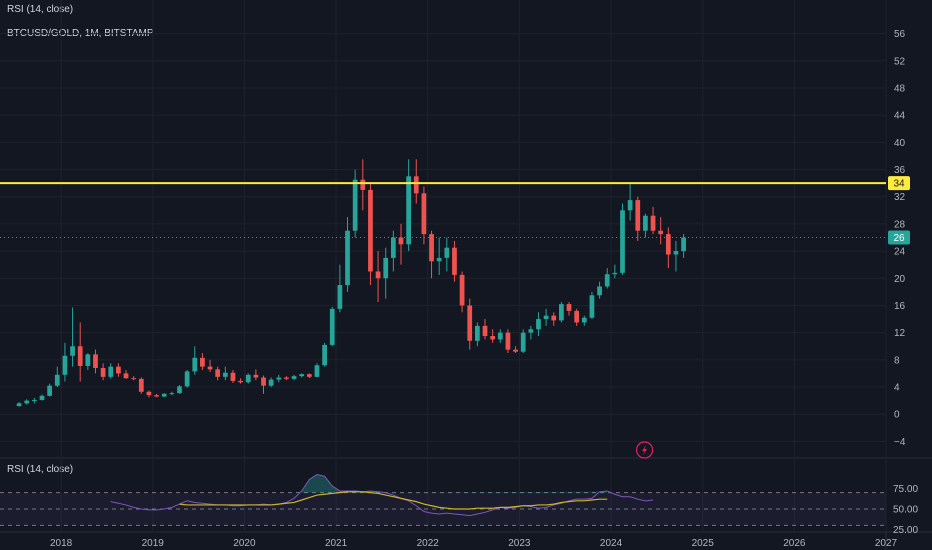 The width and height of the screenshot is (932, 550). What do you see at coordinates (900, 224) in the screenshot?
I see `y-tick-label: 28` at bounding box center [900, 224].